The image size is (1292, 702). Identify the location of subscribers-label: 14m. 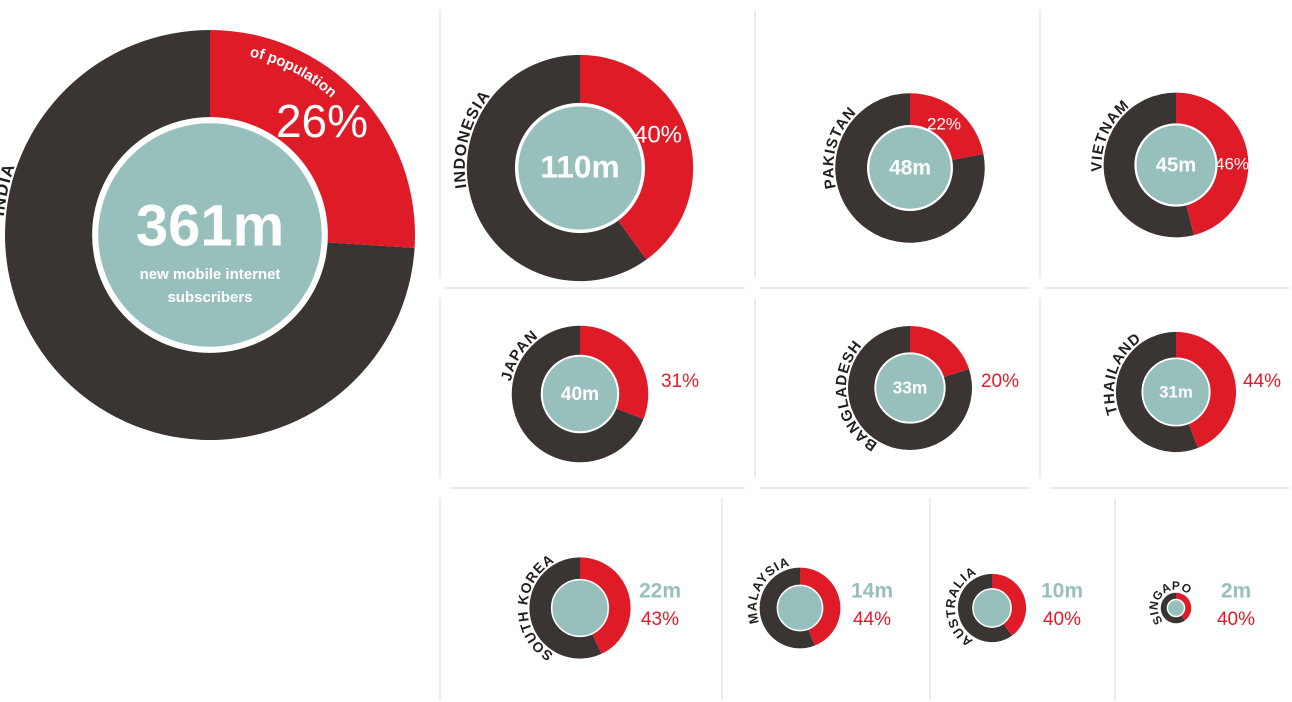
(872, 591).